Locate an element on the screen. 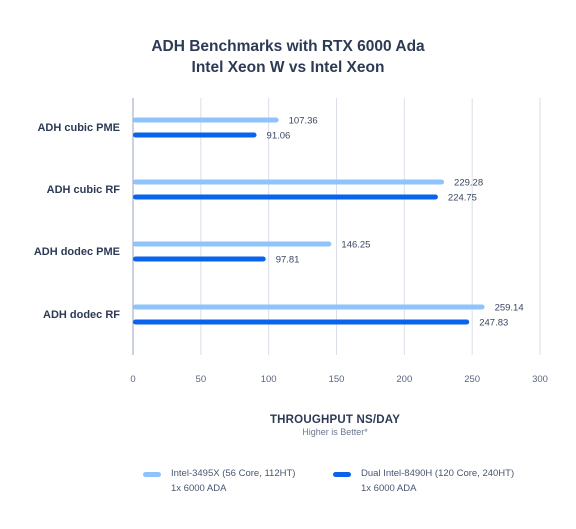 The width and height of the screenshot is (576, 529). legend-sublabel-series-1: 1x 6000 ADA is located at coordinates (199, 488).